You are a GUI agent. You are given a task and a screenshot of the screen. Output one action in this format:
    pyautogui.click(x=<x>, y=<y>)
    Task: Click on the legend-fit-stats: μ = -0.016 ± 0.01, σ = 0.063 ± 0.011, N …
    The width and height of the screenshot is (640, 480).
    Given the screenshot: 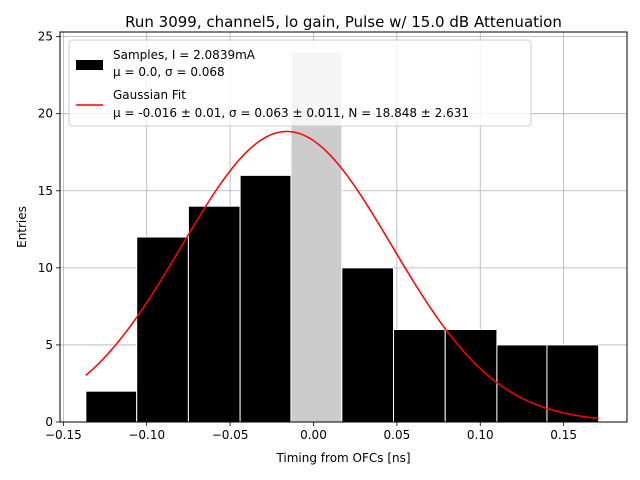 What is the action you would take?
    pyautogui.click(x=291, y=113)
    